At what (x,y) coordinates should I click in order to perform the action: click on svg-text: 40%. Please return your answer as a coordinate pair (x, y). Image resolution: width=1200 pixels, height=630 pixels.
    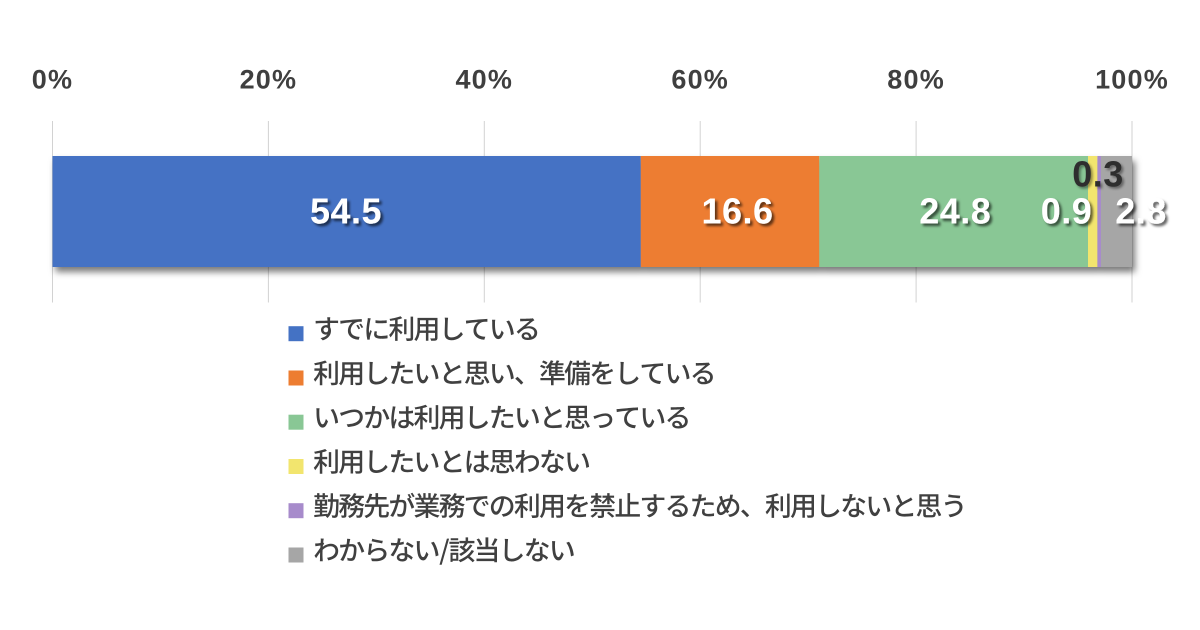
    Looking at the image, I should click on (484, 80).